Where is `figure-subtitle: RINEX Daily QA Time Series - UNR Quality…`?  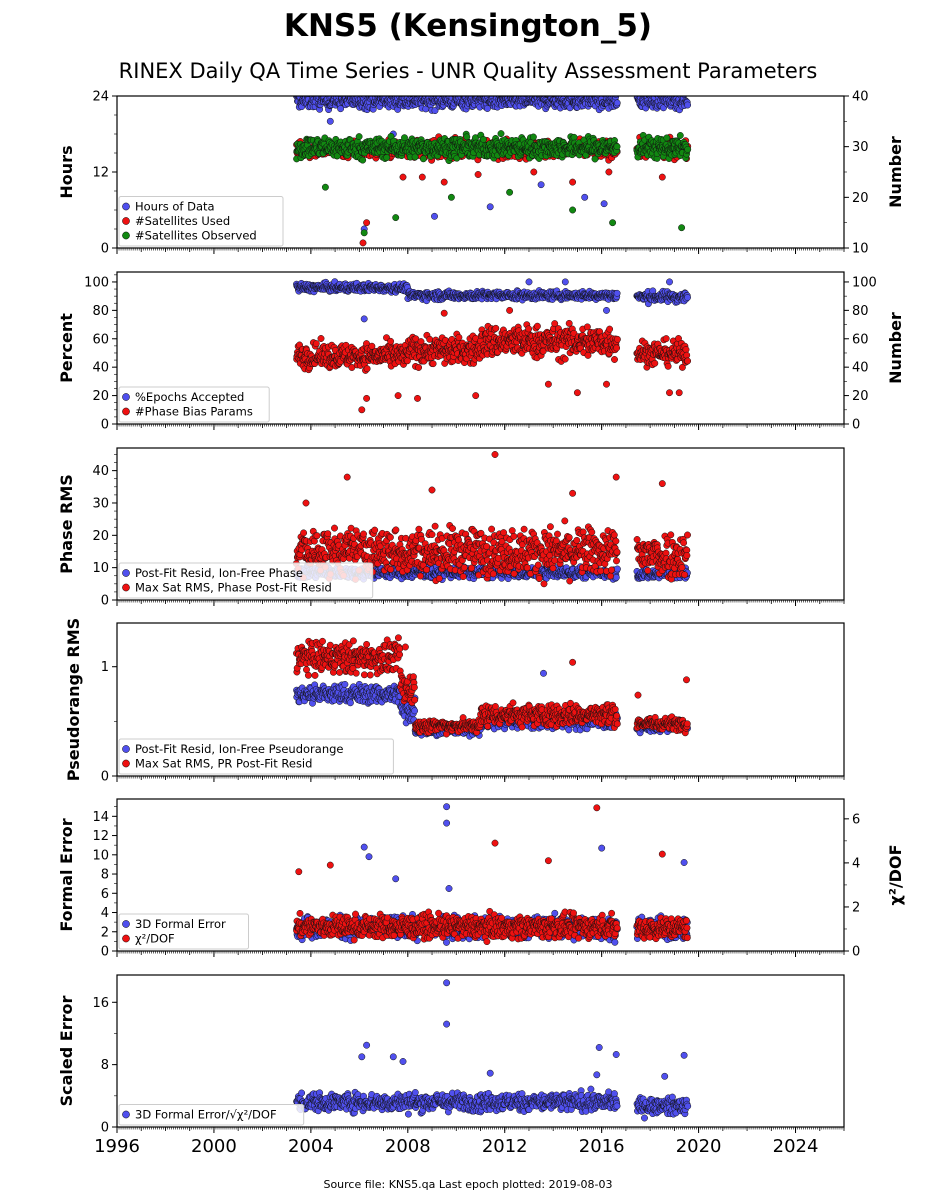 figure-subtitle: RINEX Daily QA Time Series - UNR Quality… is located at coordinates (468, 71).